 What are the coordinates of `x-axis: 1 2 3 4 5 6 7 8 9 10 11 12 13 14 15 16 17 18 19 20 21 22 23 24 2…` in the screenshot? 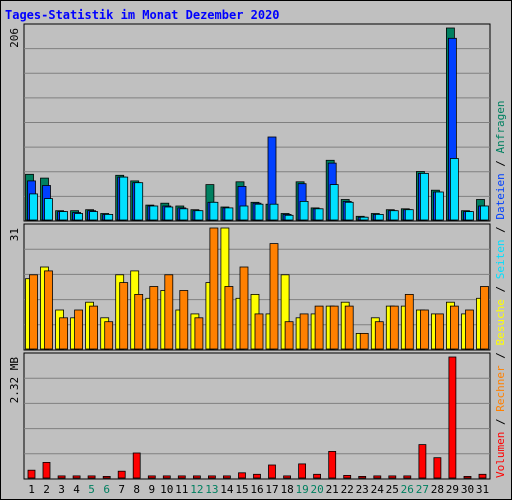 It's located at (258, 489).